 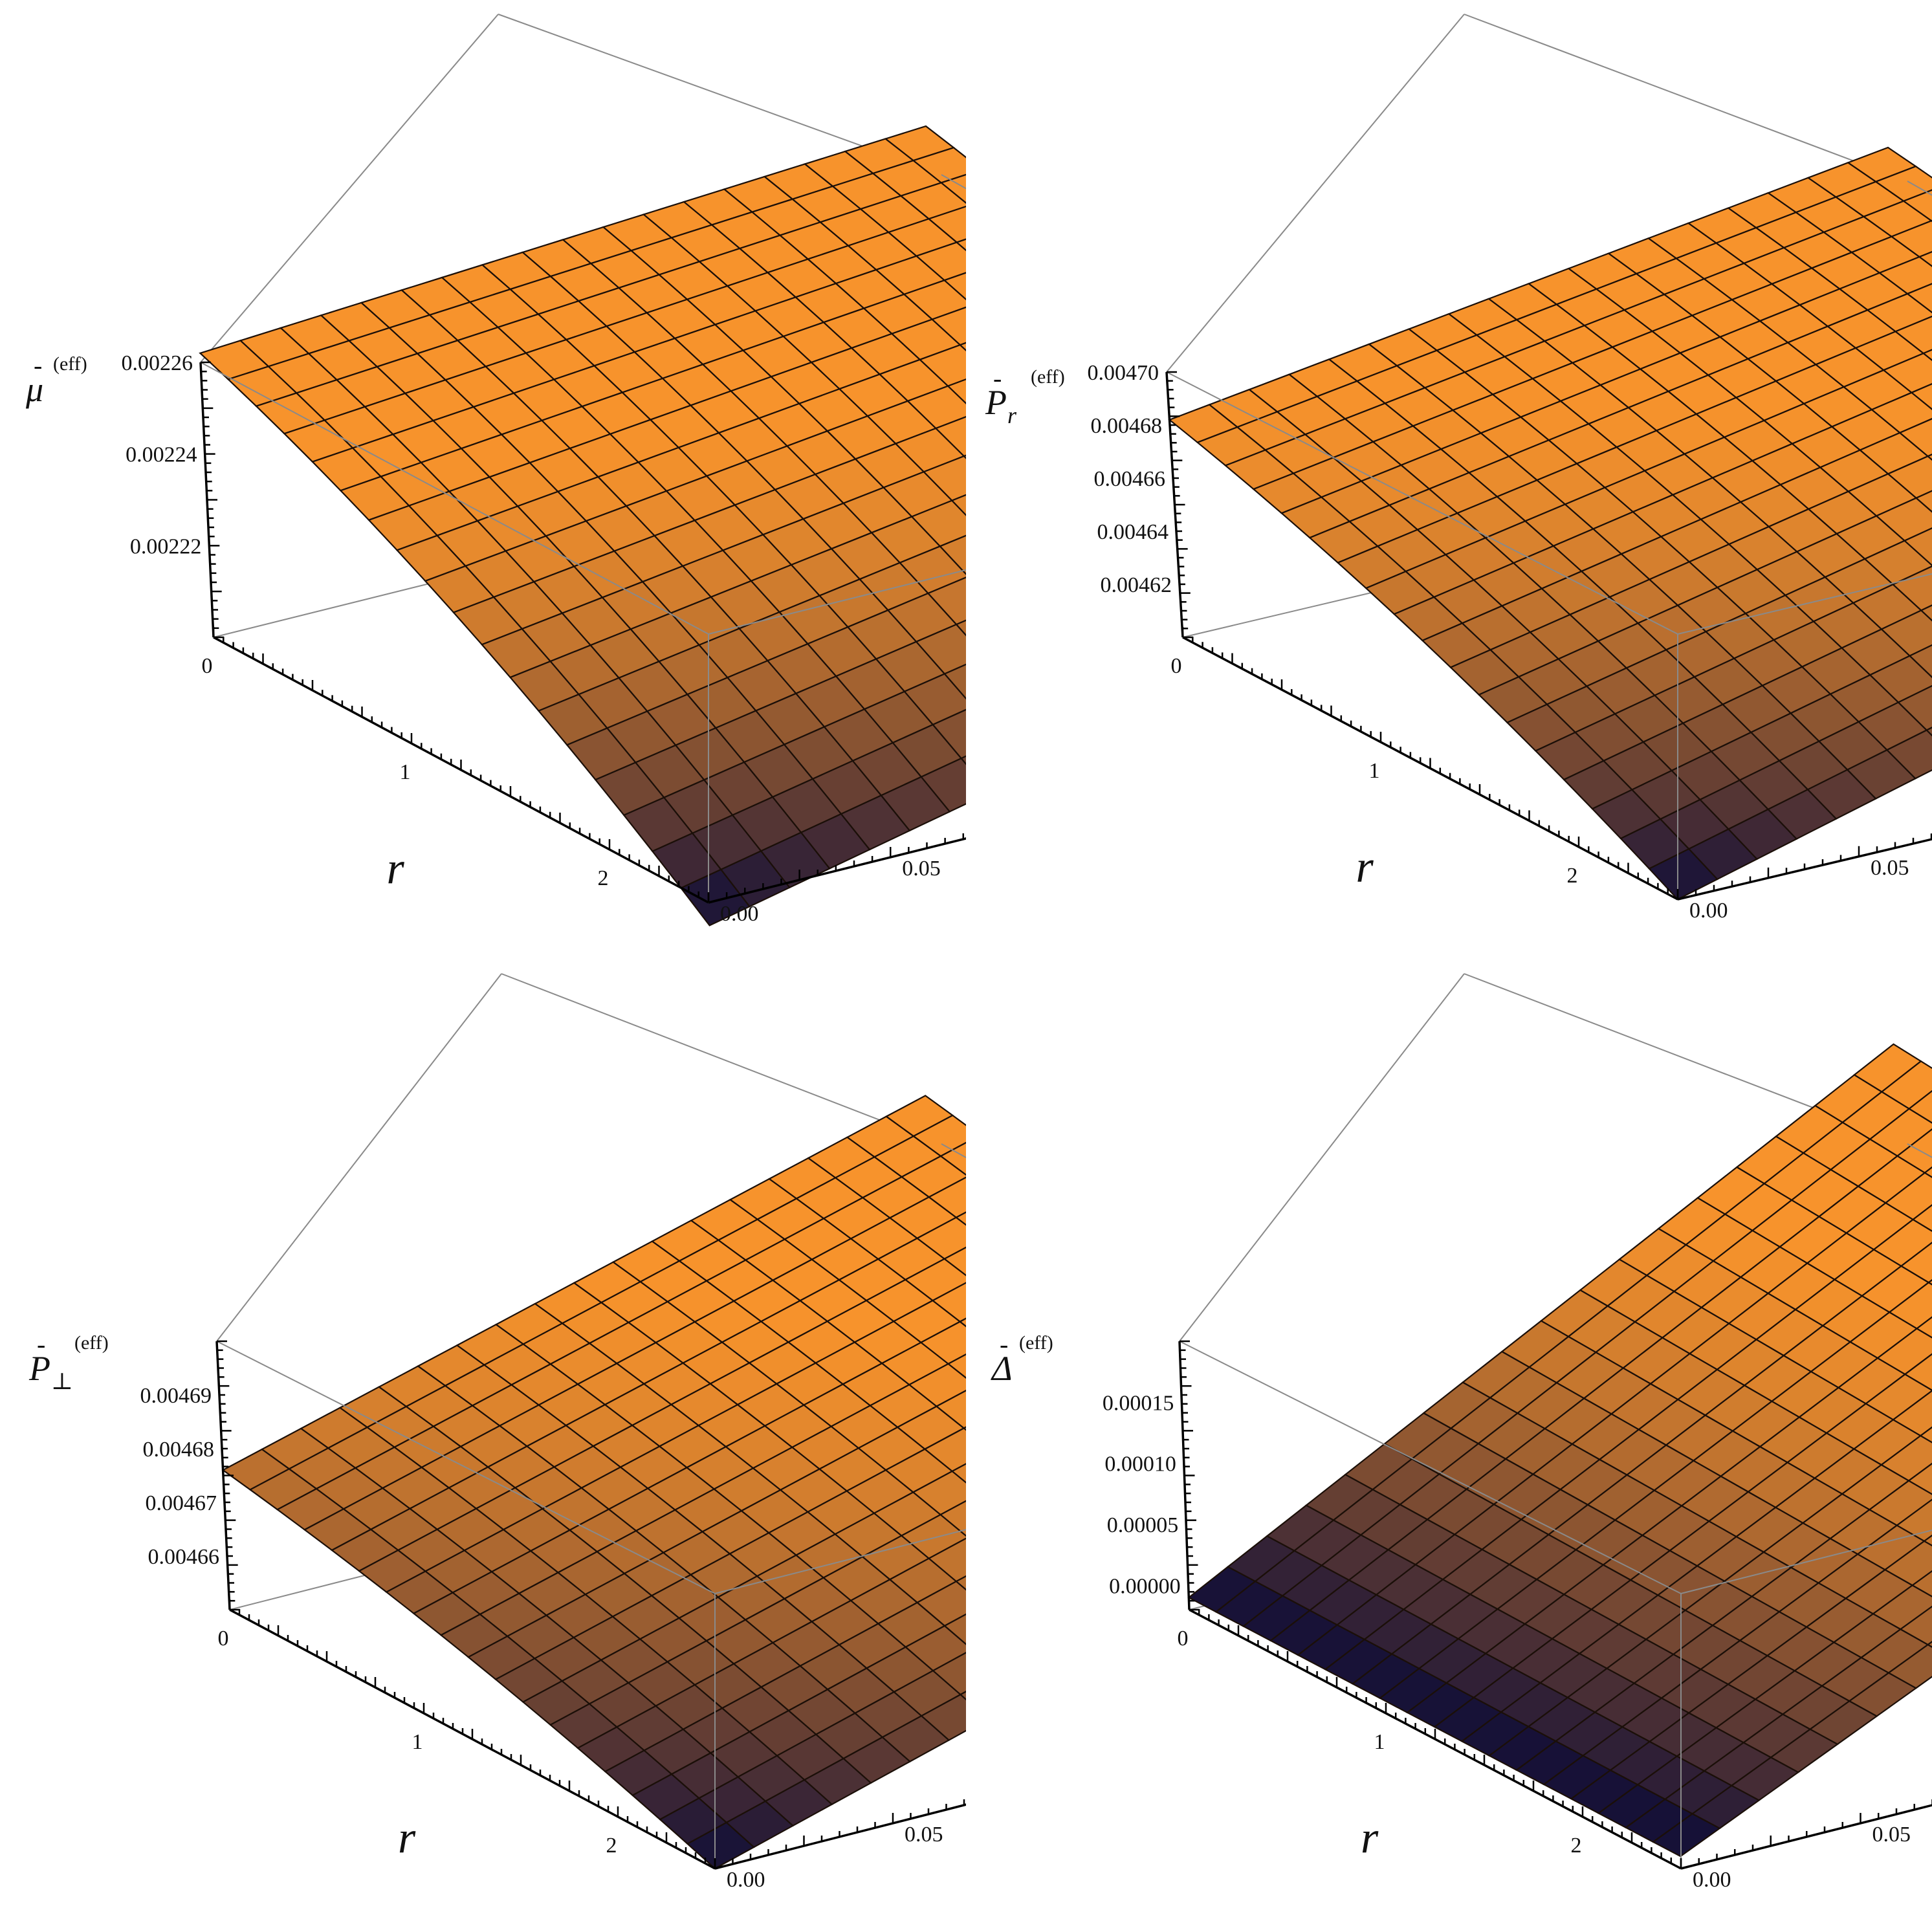 What do you see at coordinates (56, 380) in the screenshot?
I see `z-axis-title: -μ (eff)` at bounding box center [56, 380].